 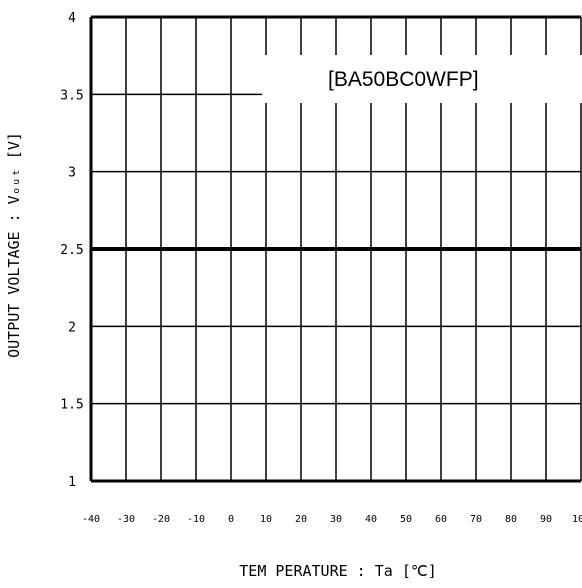 I want to click on y-tick-labels: 1 1.5 2 2.5 3 3.5 4, so click(x=71, y=250).